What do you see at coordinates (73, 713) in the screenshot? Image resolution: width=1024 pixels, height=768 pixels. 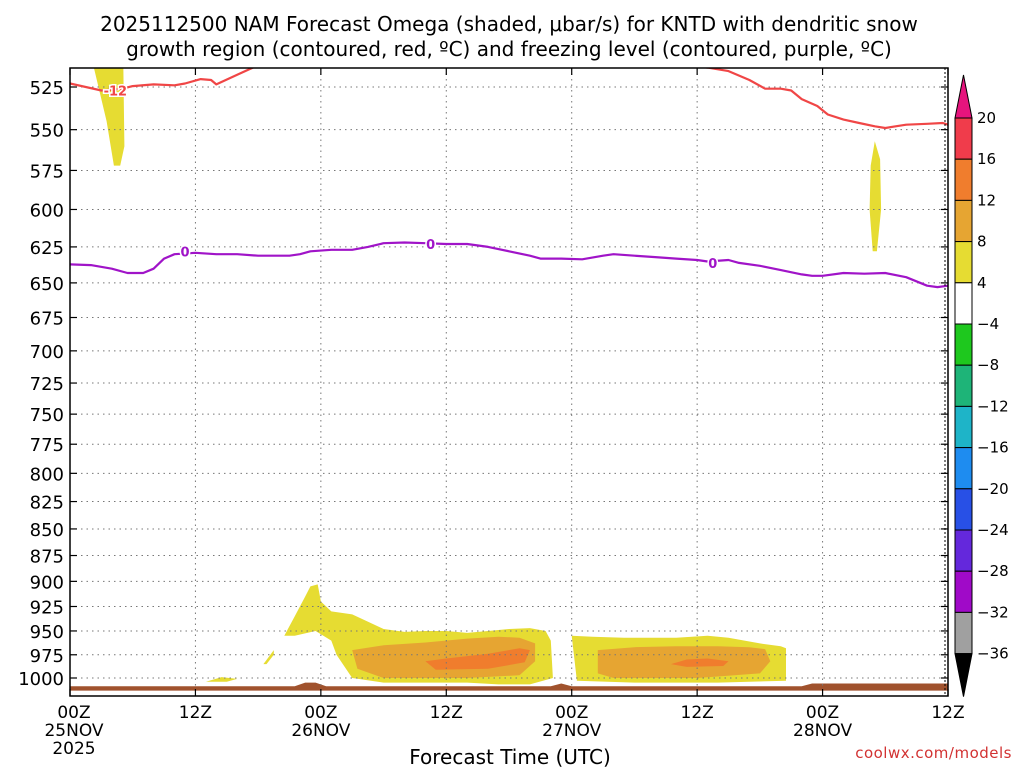 I see `x-tick-label-0-0: 00Z` at bounding box center [73, 713].